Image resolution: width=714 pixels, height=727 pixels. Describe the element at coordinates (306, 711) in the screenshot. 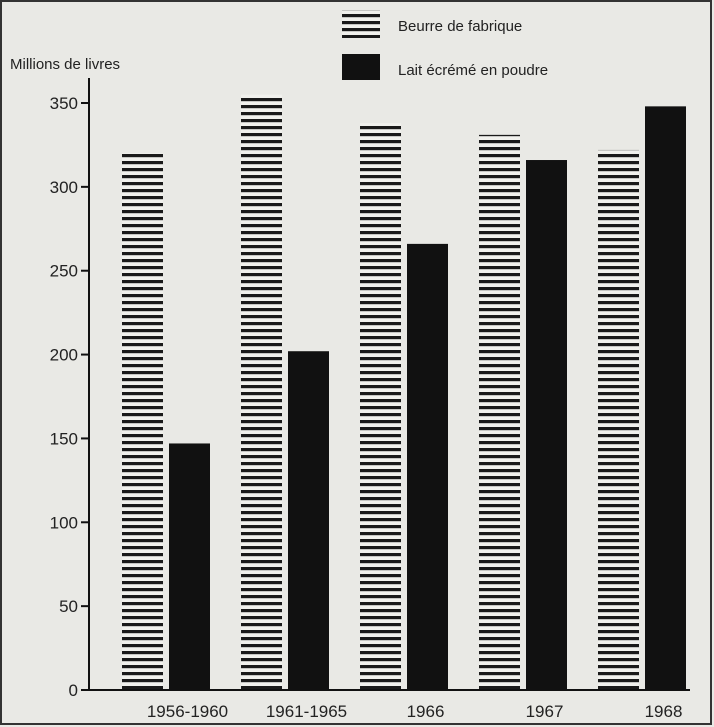

I see `x-tick-label: 1961-1965` at that location.